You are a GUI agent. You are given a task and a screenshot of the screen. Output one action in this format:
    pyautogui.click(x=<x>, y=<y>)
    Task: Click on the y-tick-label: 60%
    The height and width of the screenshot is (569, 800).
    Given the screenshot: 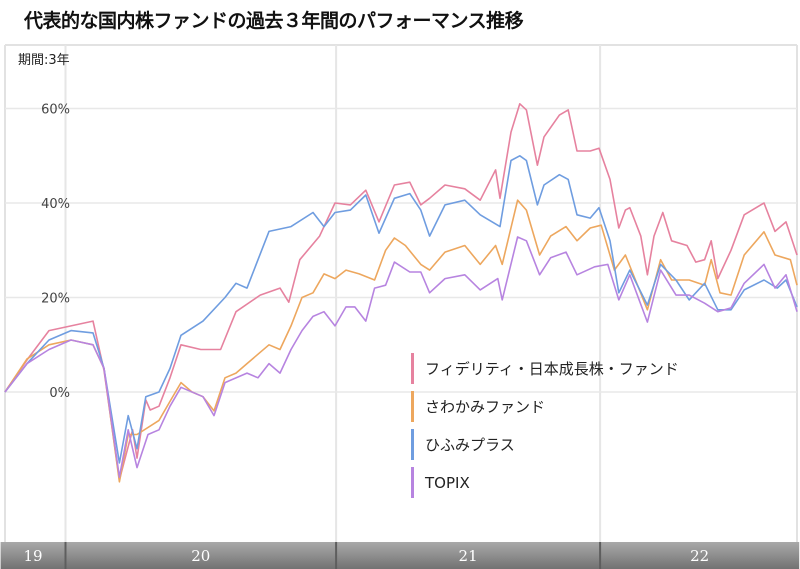 What is the action you would take?
    pyautogui.click(x=55, y=110)
    